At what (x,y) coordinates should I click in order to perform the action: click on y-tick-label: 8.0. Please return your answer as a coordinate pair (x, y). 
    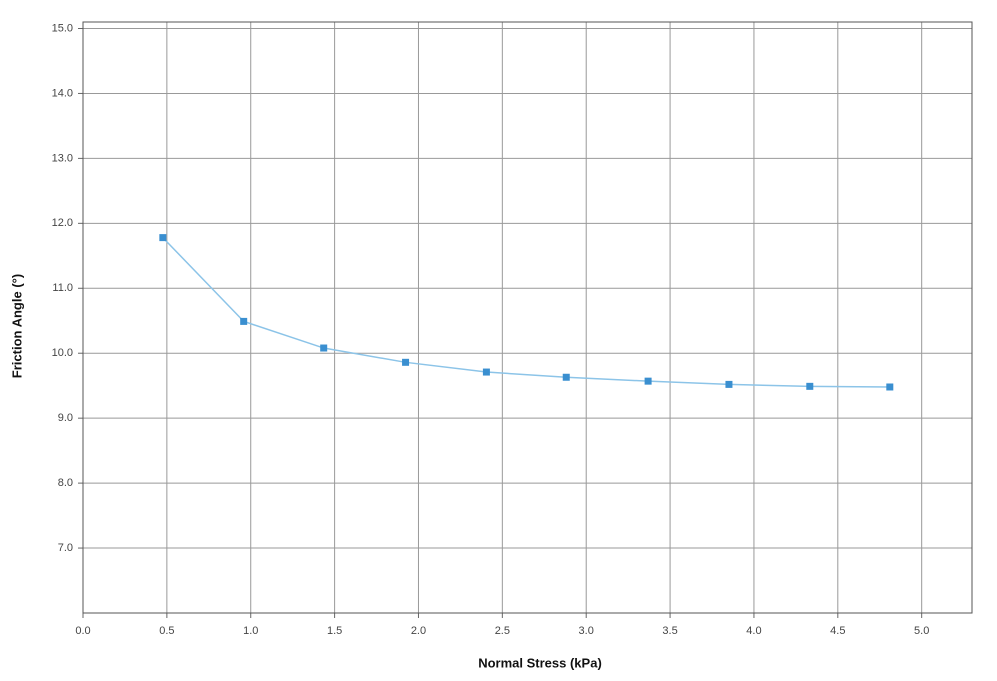
    Looking at the image, I should click on (65, 483).